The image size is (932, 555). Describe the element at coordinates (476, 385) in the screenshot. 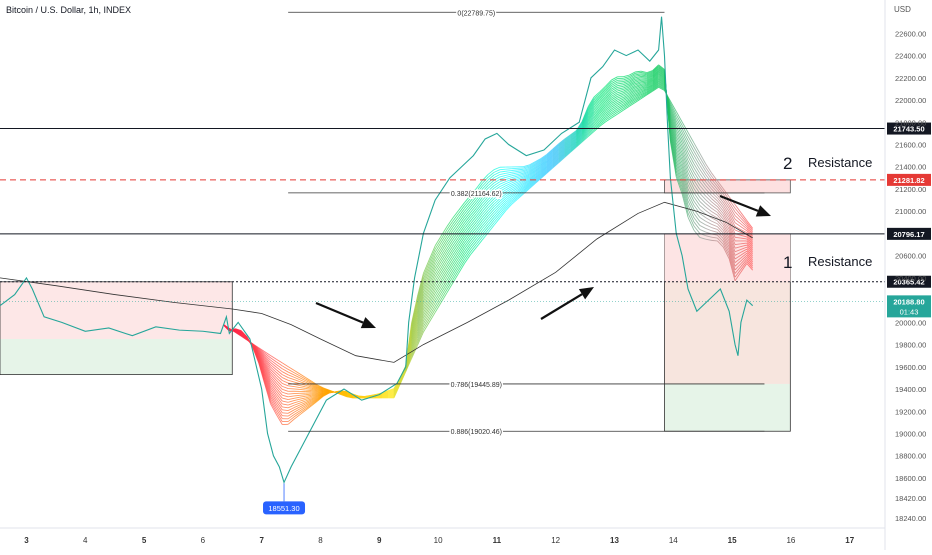

I see `fib-level-label: 0.786(19445.89)` at that location.